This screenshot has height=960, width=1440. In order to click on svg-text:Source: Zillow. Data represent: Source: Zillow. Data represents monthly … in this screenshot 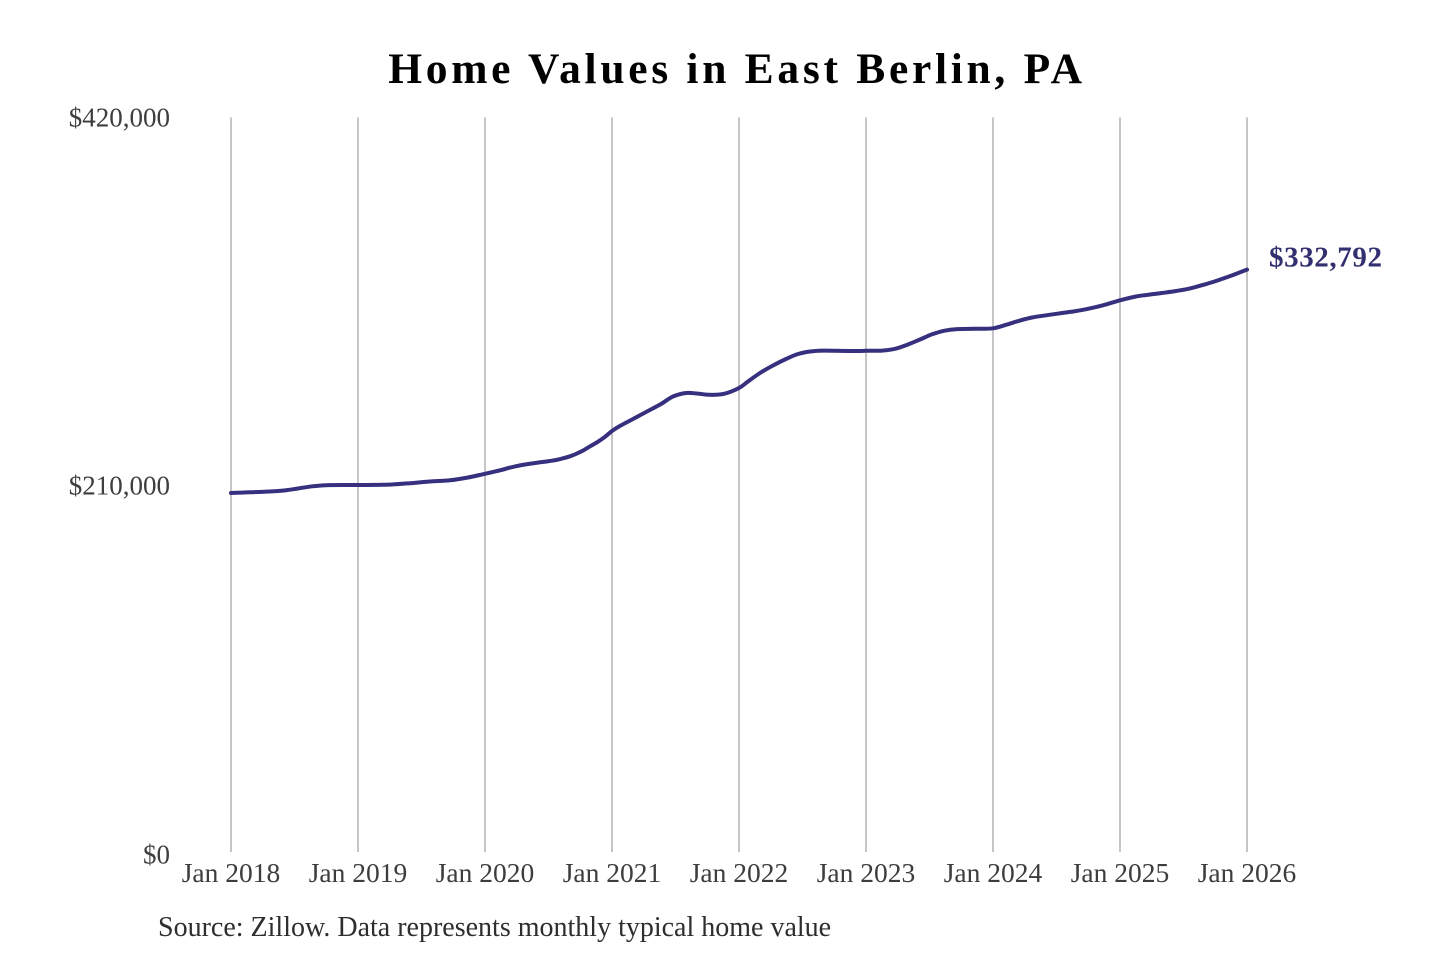, I will do `click(494, 927)`.